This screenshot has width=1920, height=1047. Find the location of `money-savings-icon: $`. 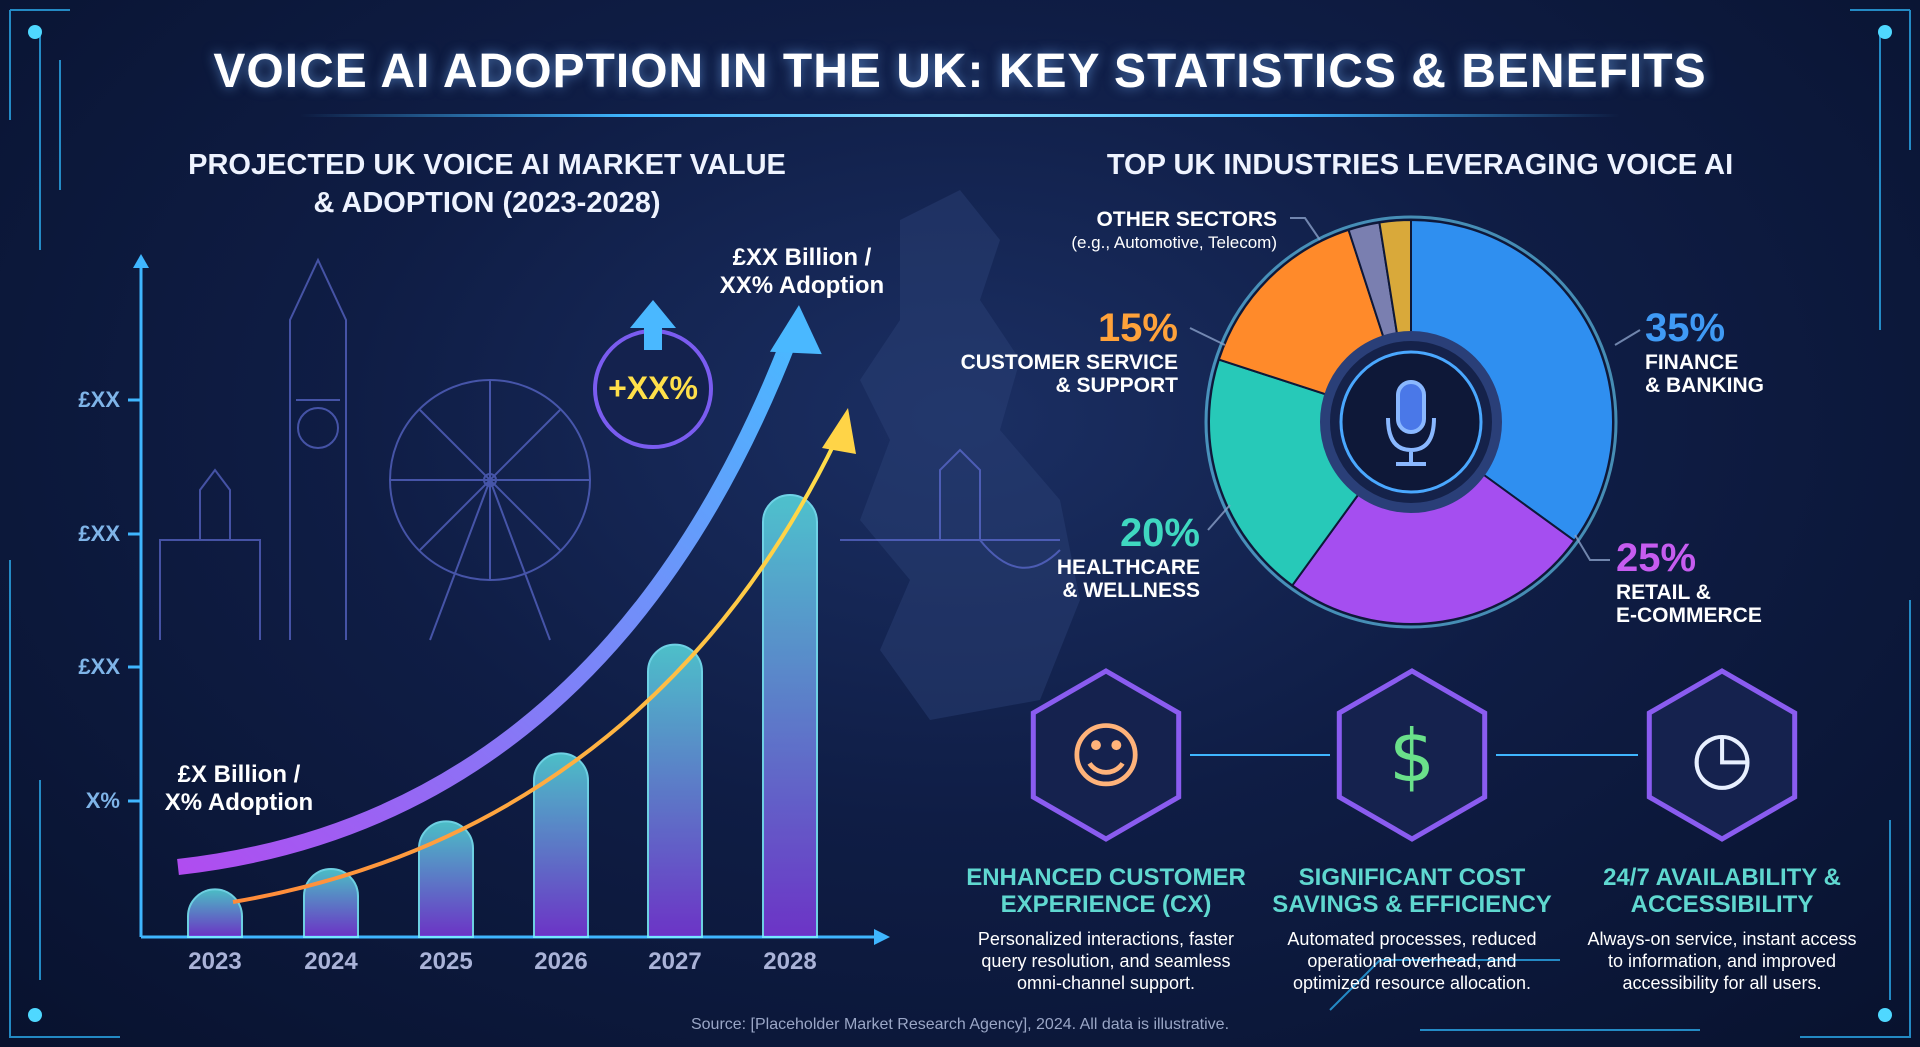

money-savings-icon: $ is located at coordinates (1412, 756).